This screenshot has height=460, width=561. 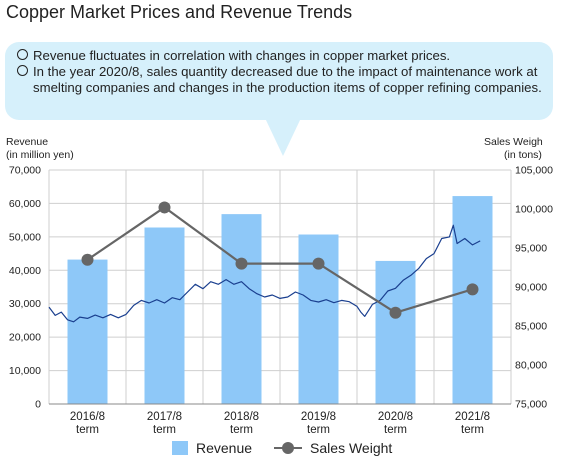 I want to click on category-label: 2017/8, so click(x=164, y=417).